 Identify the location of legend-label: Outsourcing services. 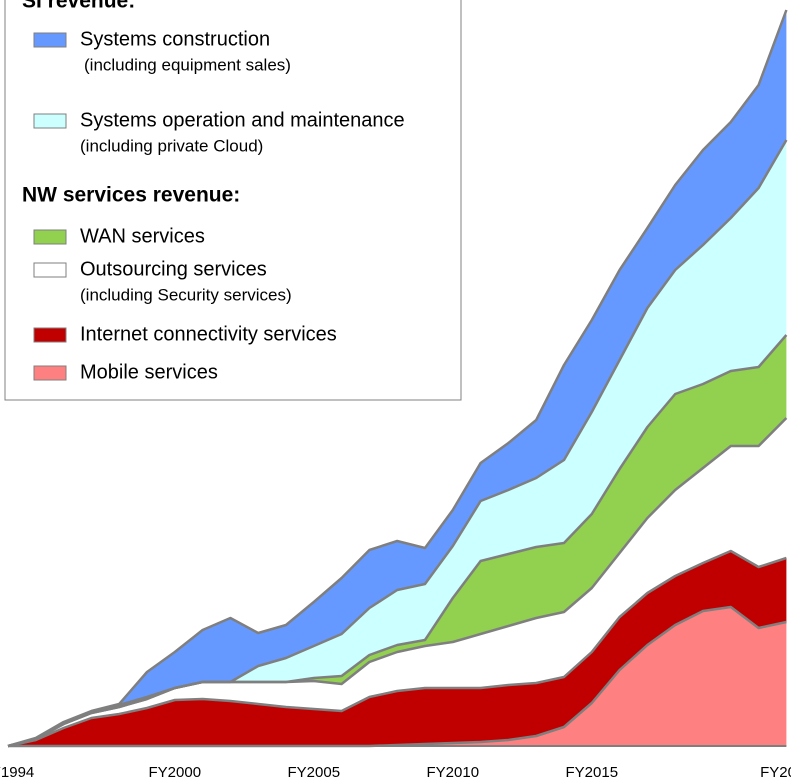
(173, 269).